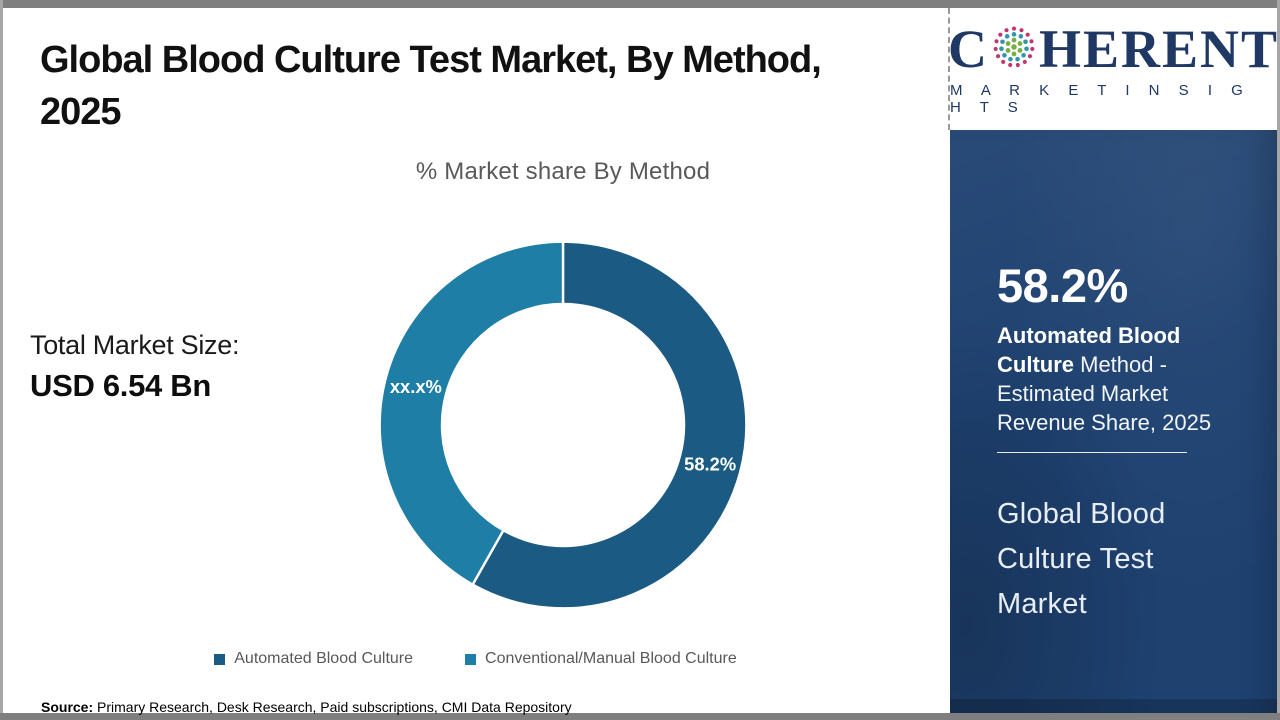 The image size is (1280, 720). I want to click on chart-subtitle: % Market share By Method, so click(563, 171).